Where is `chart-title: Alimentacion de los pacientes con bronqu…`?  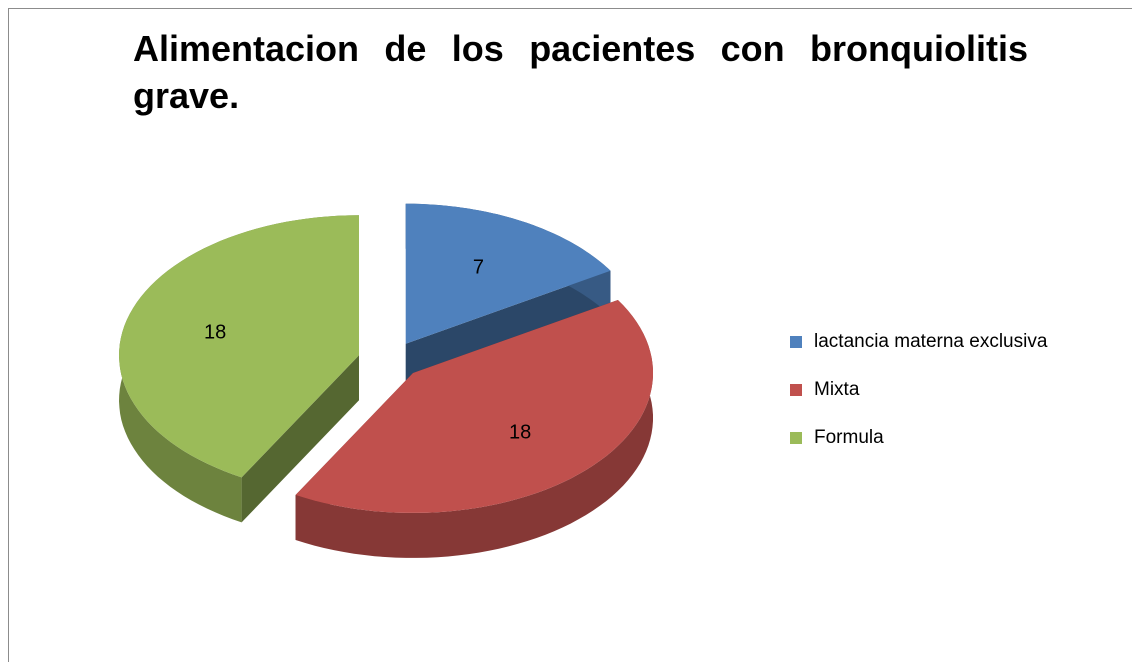 chart-title: Alimentacion de los pacientes con bronqu… is located at coordinates (580, 72).